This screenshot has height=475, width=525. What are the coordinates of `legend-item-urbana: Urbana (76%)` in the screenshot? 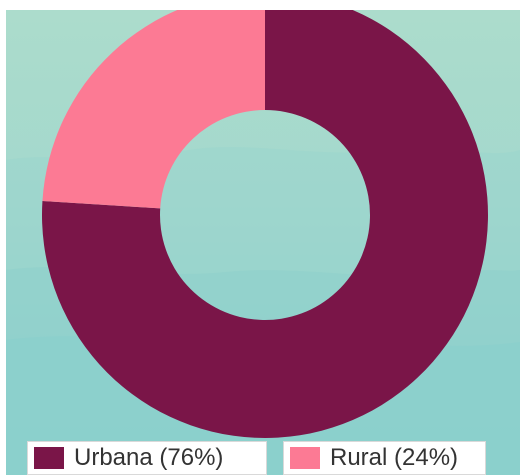 It's located at (147, 458).